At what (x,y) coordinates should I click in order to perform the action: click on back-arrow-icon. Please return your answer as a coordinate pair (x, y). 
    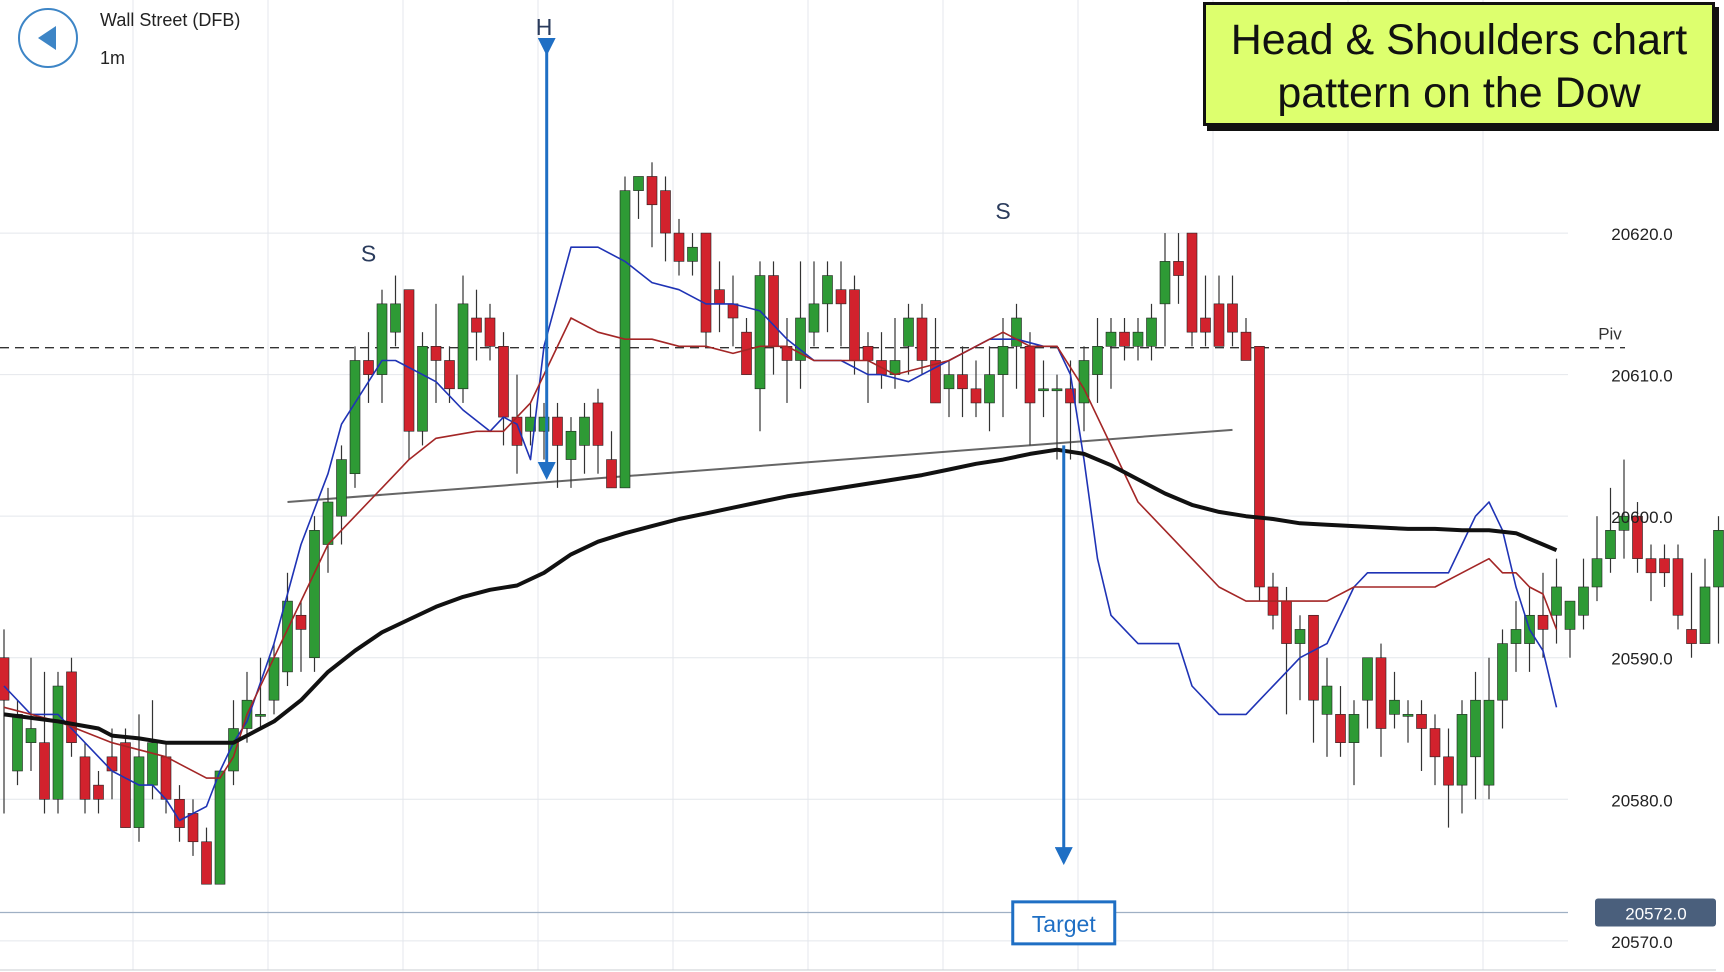
    Looking at the image, I should click on (47, 38).